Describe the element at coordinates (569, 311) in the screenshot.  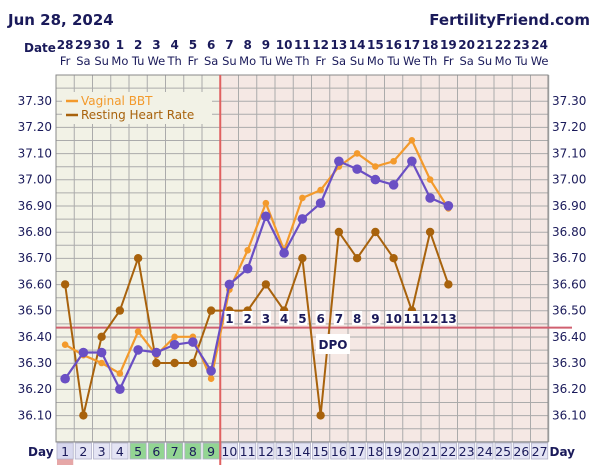
I see `y-tick-label-right: 36.50` at that location.